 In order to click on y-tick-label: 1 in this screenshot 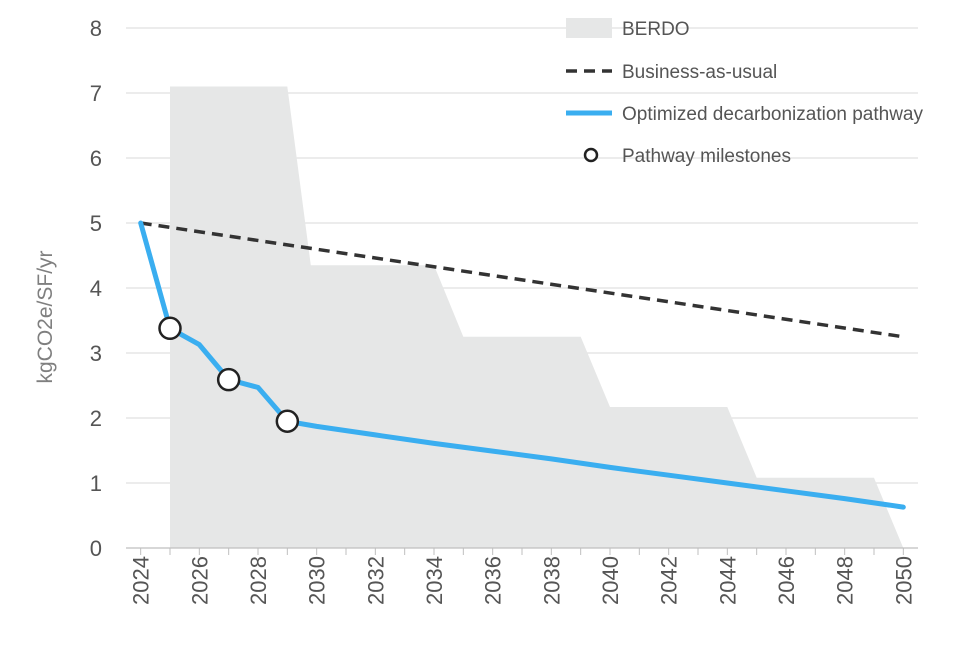, I will do `click(96, 483)`.